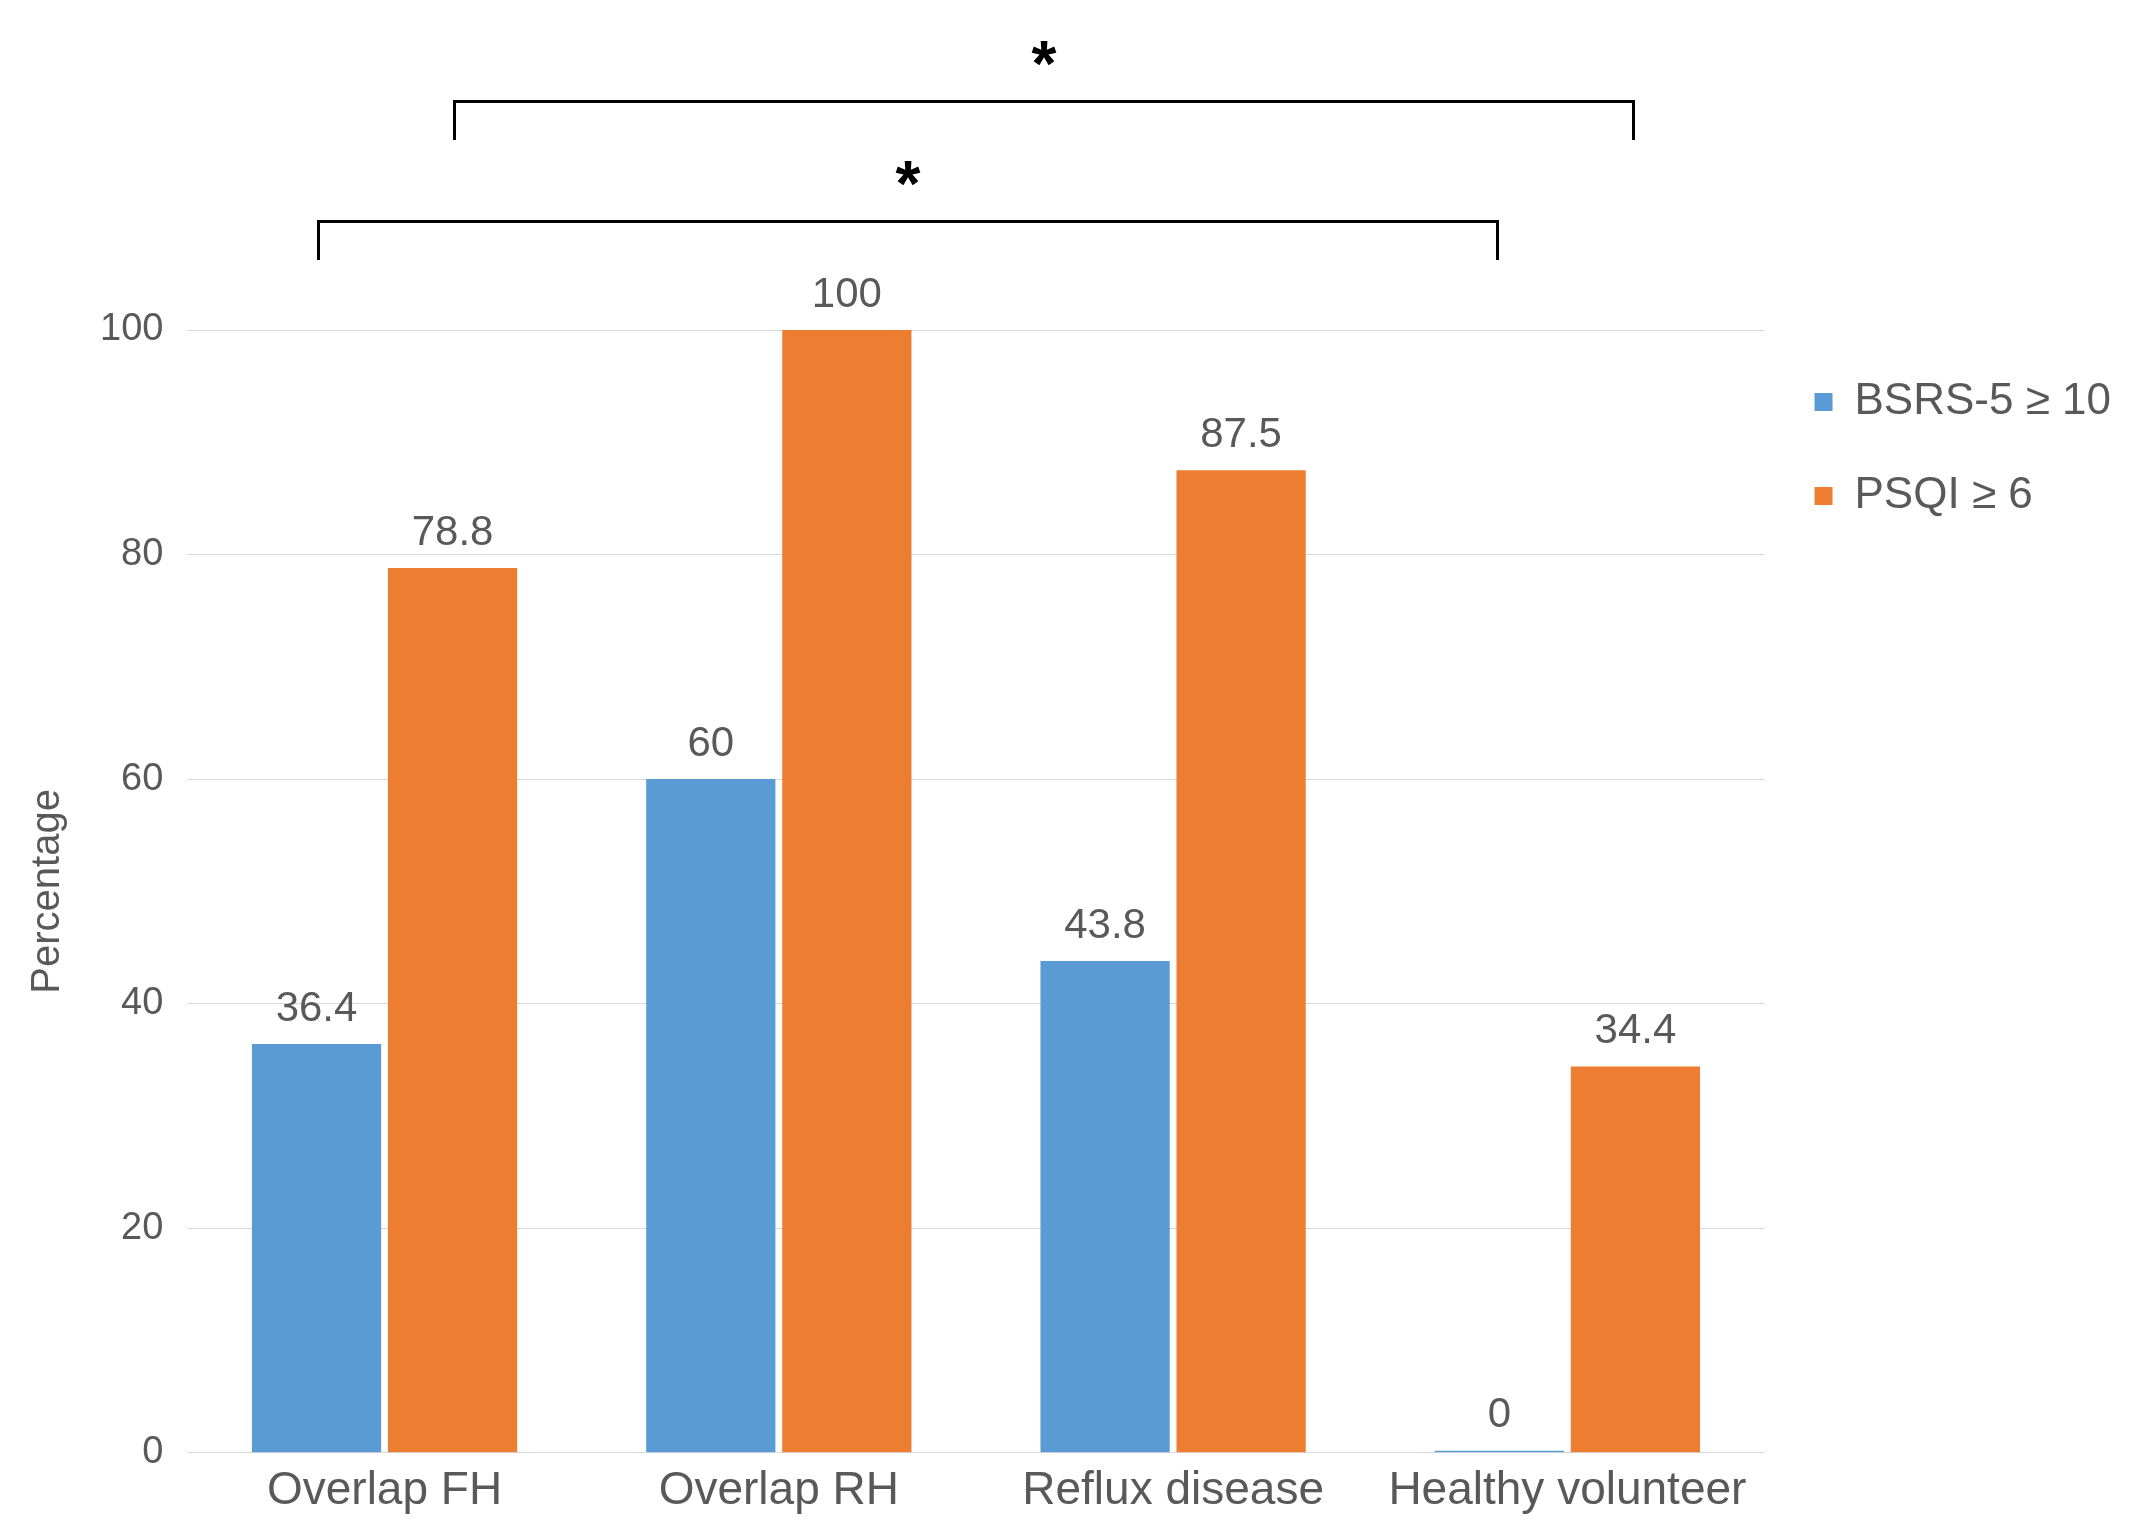  I want to click on y-tick-label: 60, so click(142, 776).